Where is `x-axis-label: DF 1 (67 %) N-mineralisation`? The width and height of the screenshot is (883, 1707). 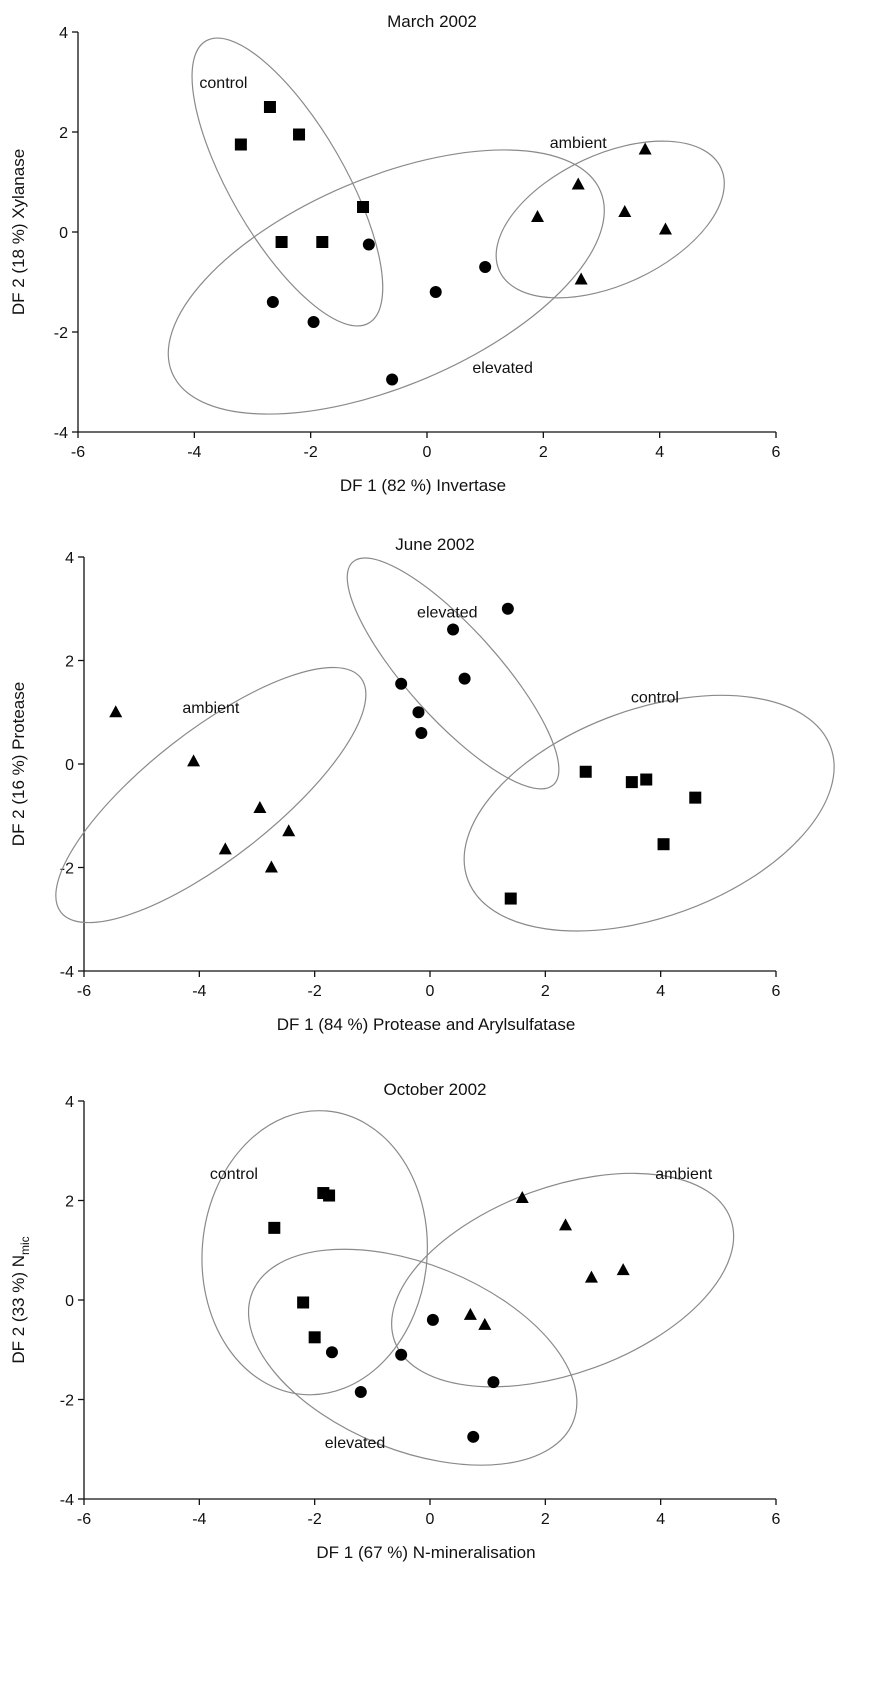
x-axis-label: DF 1 (67 %) N-mineralisation is located at coordinates (425, 1552).